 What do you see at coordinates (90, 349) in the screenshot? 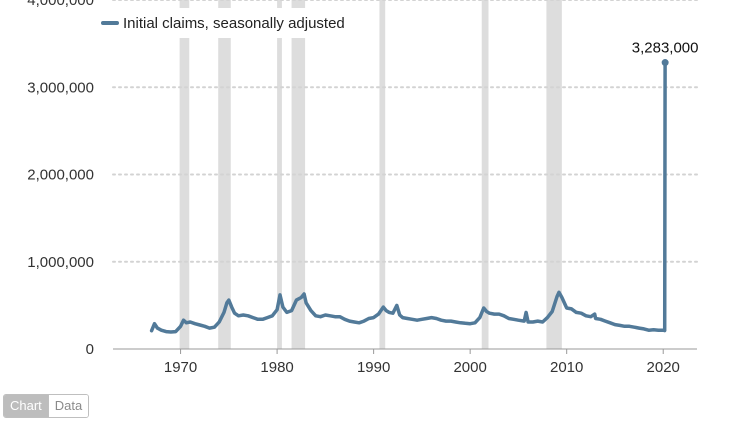
I see `y-tick-label-0: 0` at bounding box center [90, 349].